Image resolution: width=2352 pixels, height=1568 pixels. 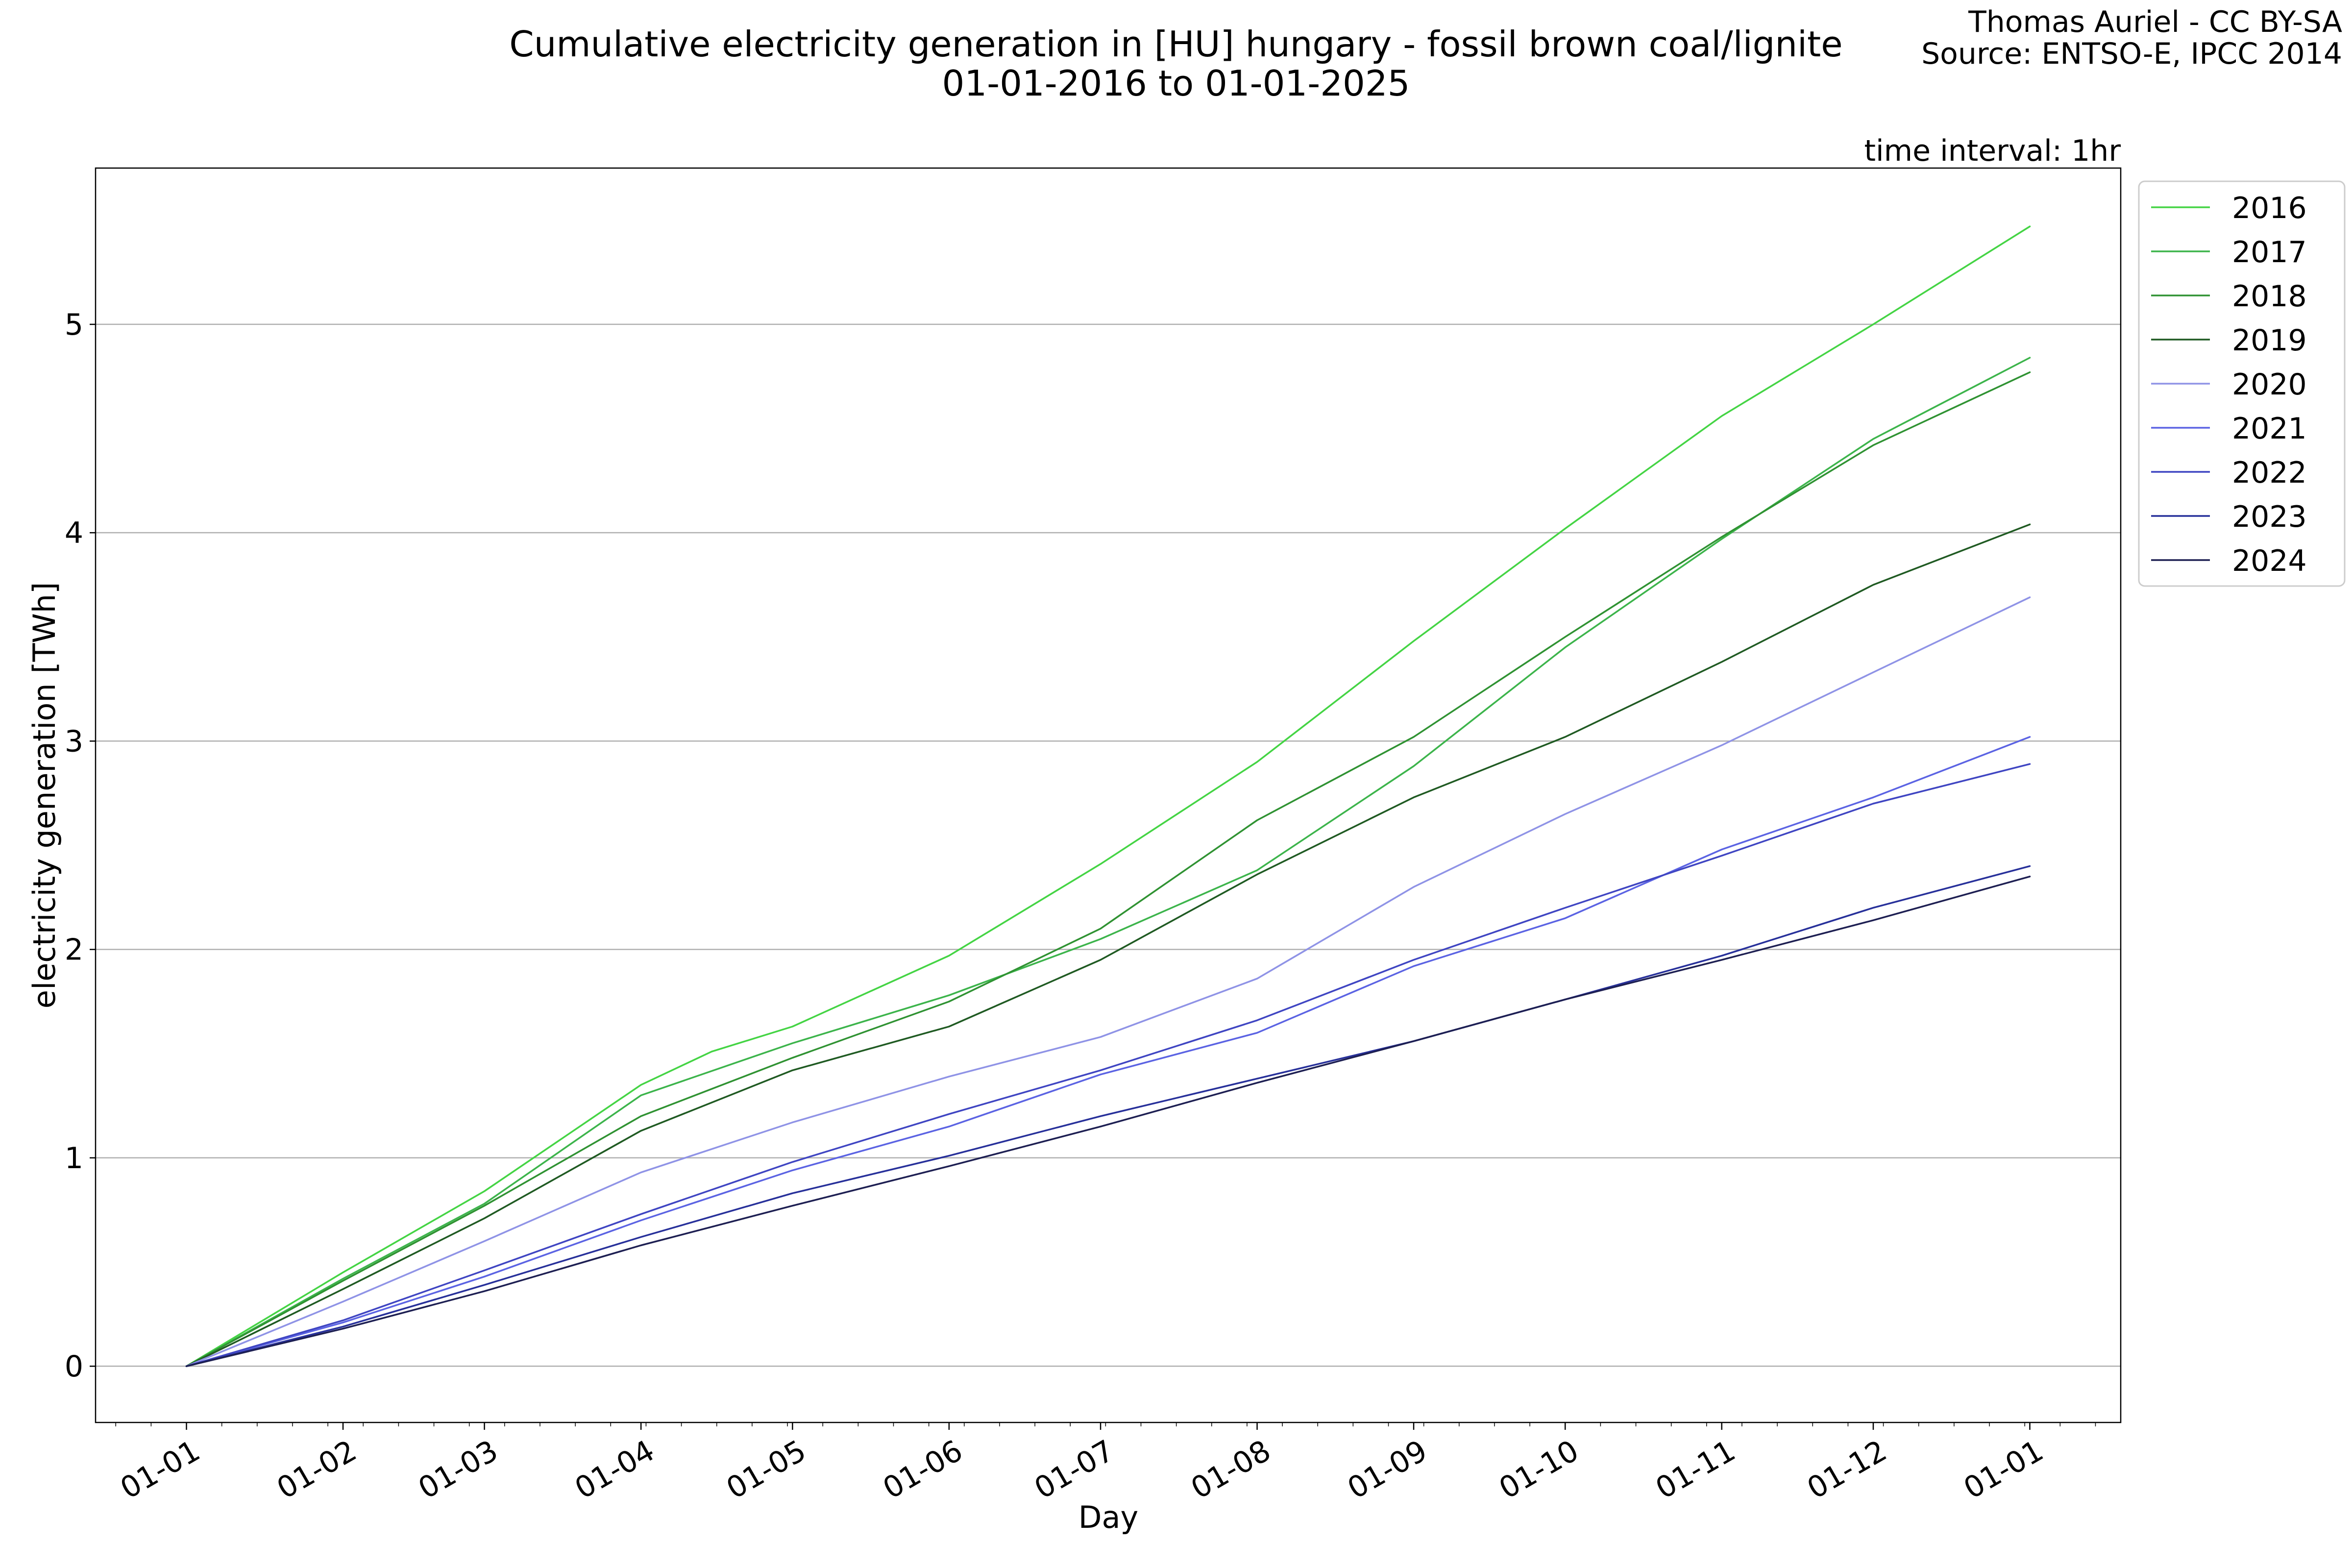 What do you see at coordinates (2269, 561) in the screenshot?
I see `legend-label-2024: 2024` at bounding box center [2269, 561].